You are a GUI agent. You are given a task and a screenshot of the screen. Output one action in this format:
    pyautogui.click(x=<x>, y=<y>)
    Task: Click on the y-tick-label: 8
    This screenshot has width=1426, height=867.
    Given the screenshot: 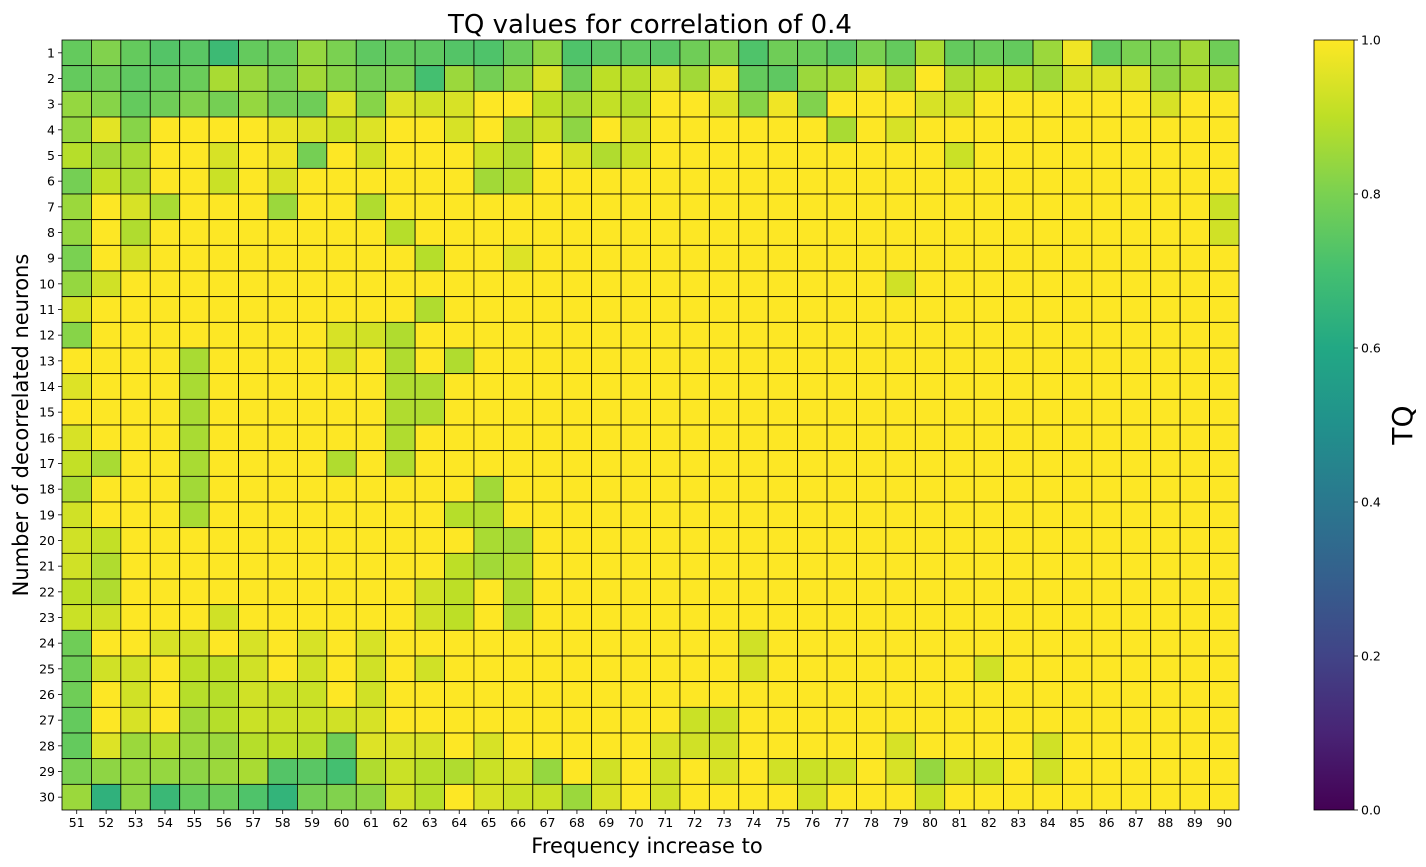 What is the action you would take?
    pyautogui.click(x=51, y=232)
    